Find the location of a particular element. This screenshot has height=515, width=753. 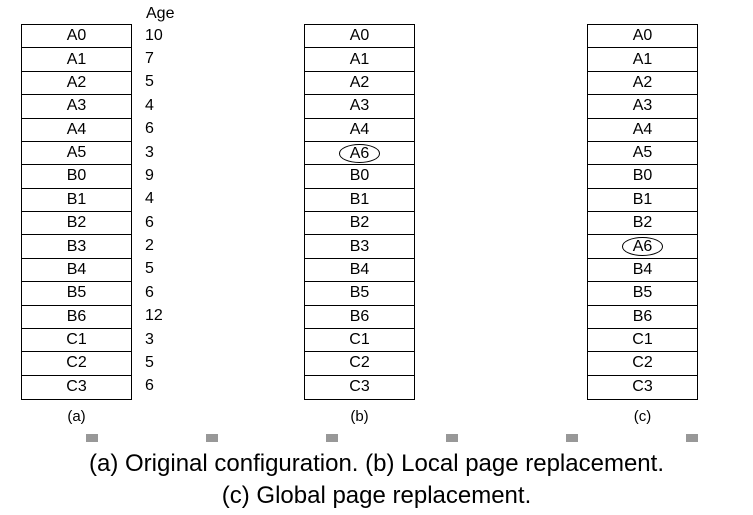

page-age-value: 10 is located at coordinates (154, 35).